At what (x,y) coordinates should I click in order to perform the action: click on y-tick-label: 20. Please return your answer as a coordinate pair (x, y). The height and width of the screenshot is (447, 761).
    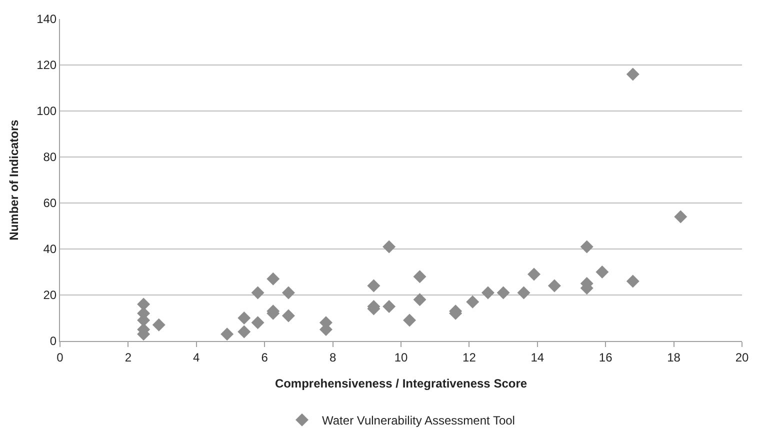
    Looking at the image, I should click on (50, 295).